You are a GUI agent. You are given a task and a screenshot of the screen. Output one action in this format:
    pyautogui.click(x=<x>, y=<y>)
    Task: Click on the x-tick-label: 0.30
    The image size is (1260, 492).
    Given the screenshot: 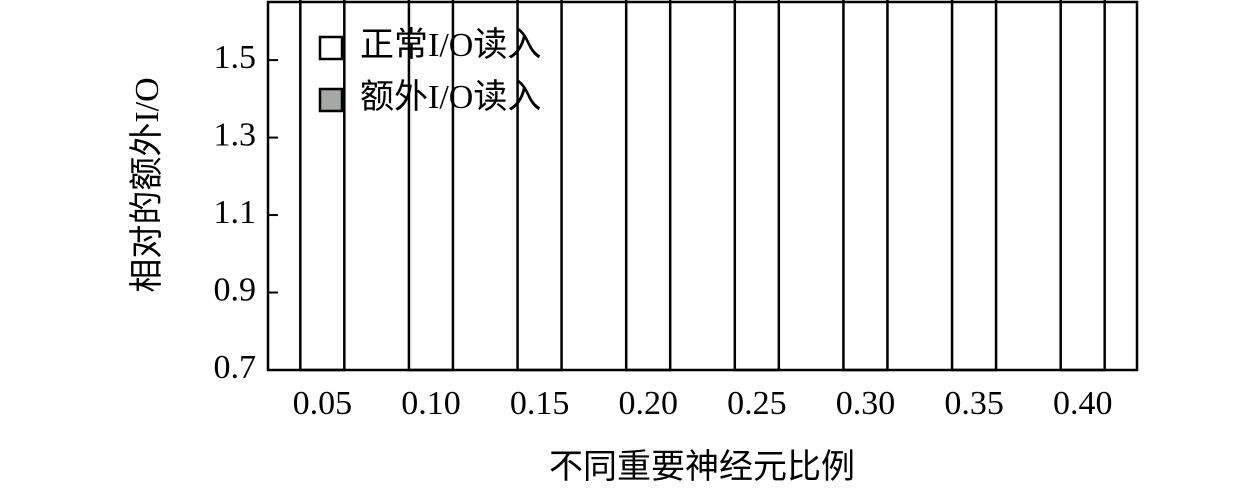 What is the action you would take?
    pyautogui.click(x=866, y=403)
    